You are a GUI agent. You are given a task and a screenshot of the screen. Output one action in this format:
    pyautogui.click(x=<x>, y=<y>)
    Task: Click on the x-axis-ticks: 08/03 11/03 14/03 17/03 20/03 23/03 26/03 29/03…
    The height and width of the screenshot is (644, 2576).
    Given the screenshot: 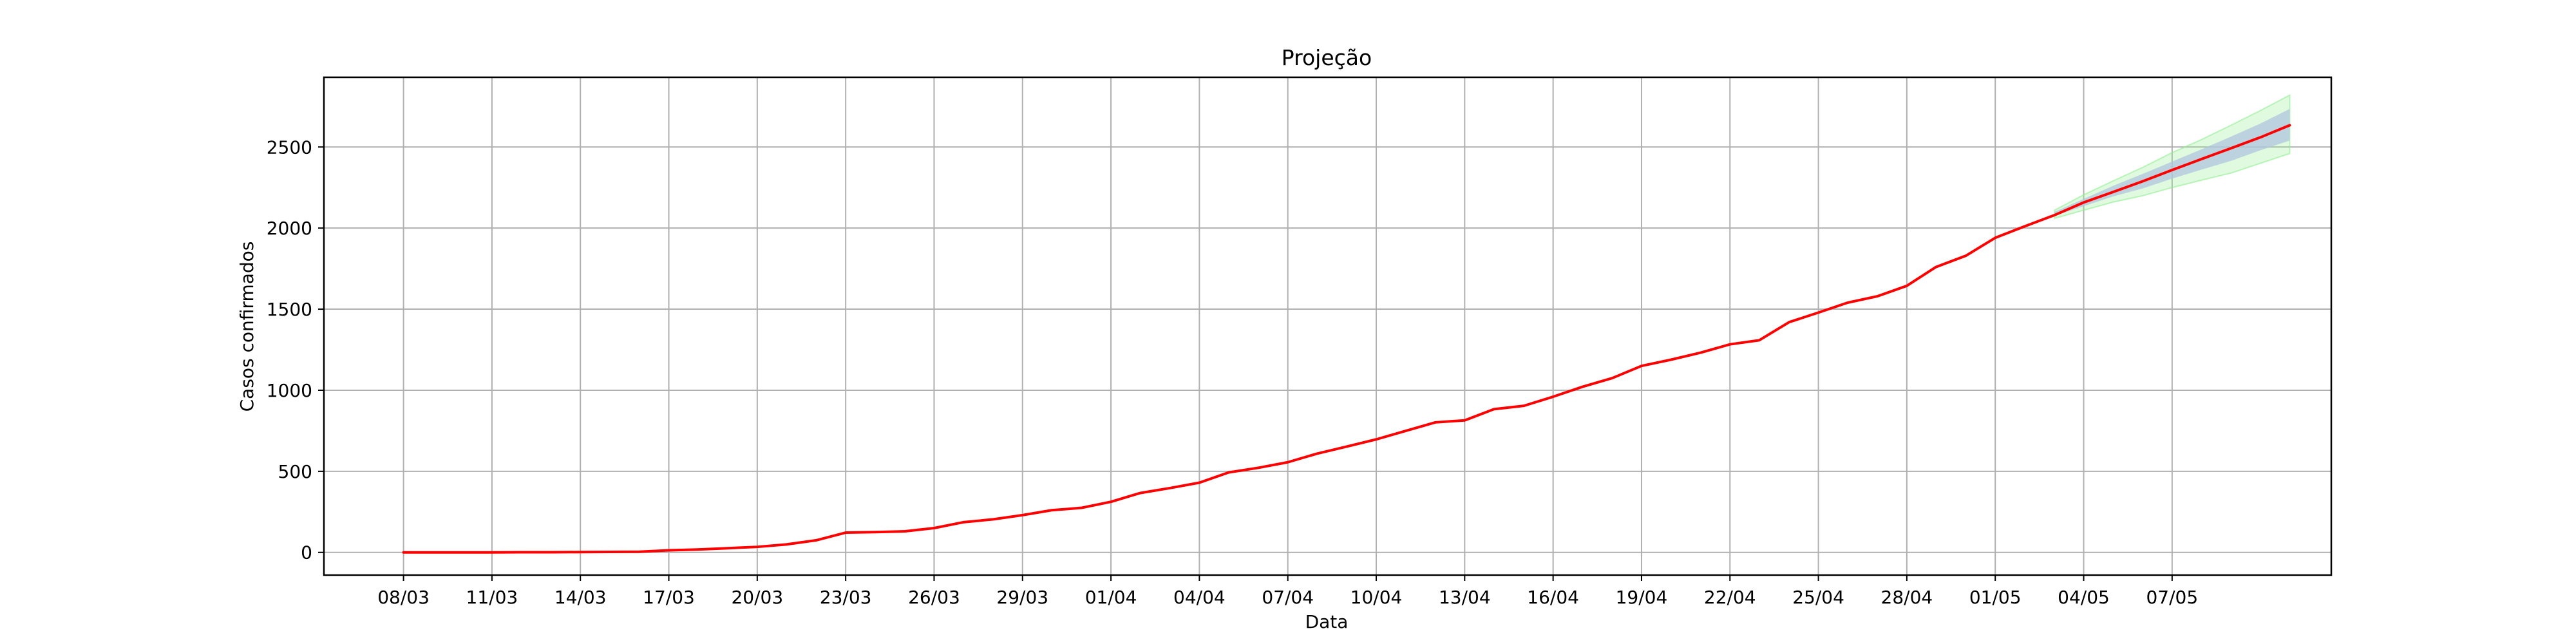 What is the action you would take?
    pyautogui.click(x=1287, y=591)
    